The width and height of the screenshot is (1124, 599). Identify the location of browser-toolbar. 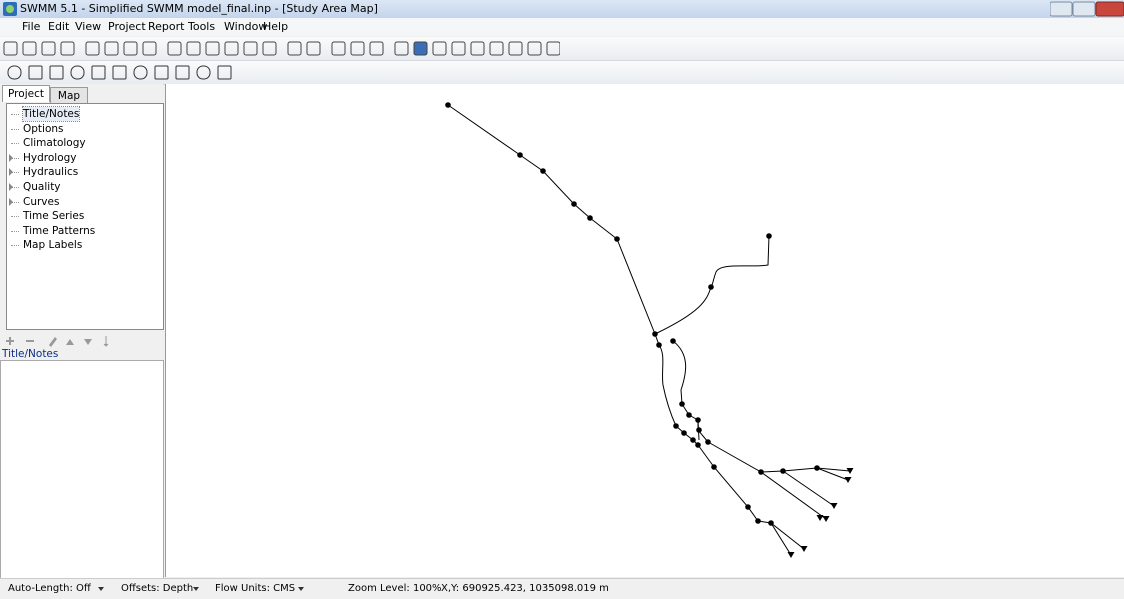
(79, 341).